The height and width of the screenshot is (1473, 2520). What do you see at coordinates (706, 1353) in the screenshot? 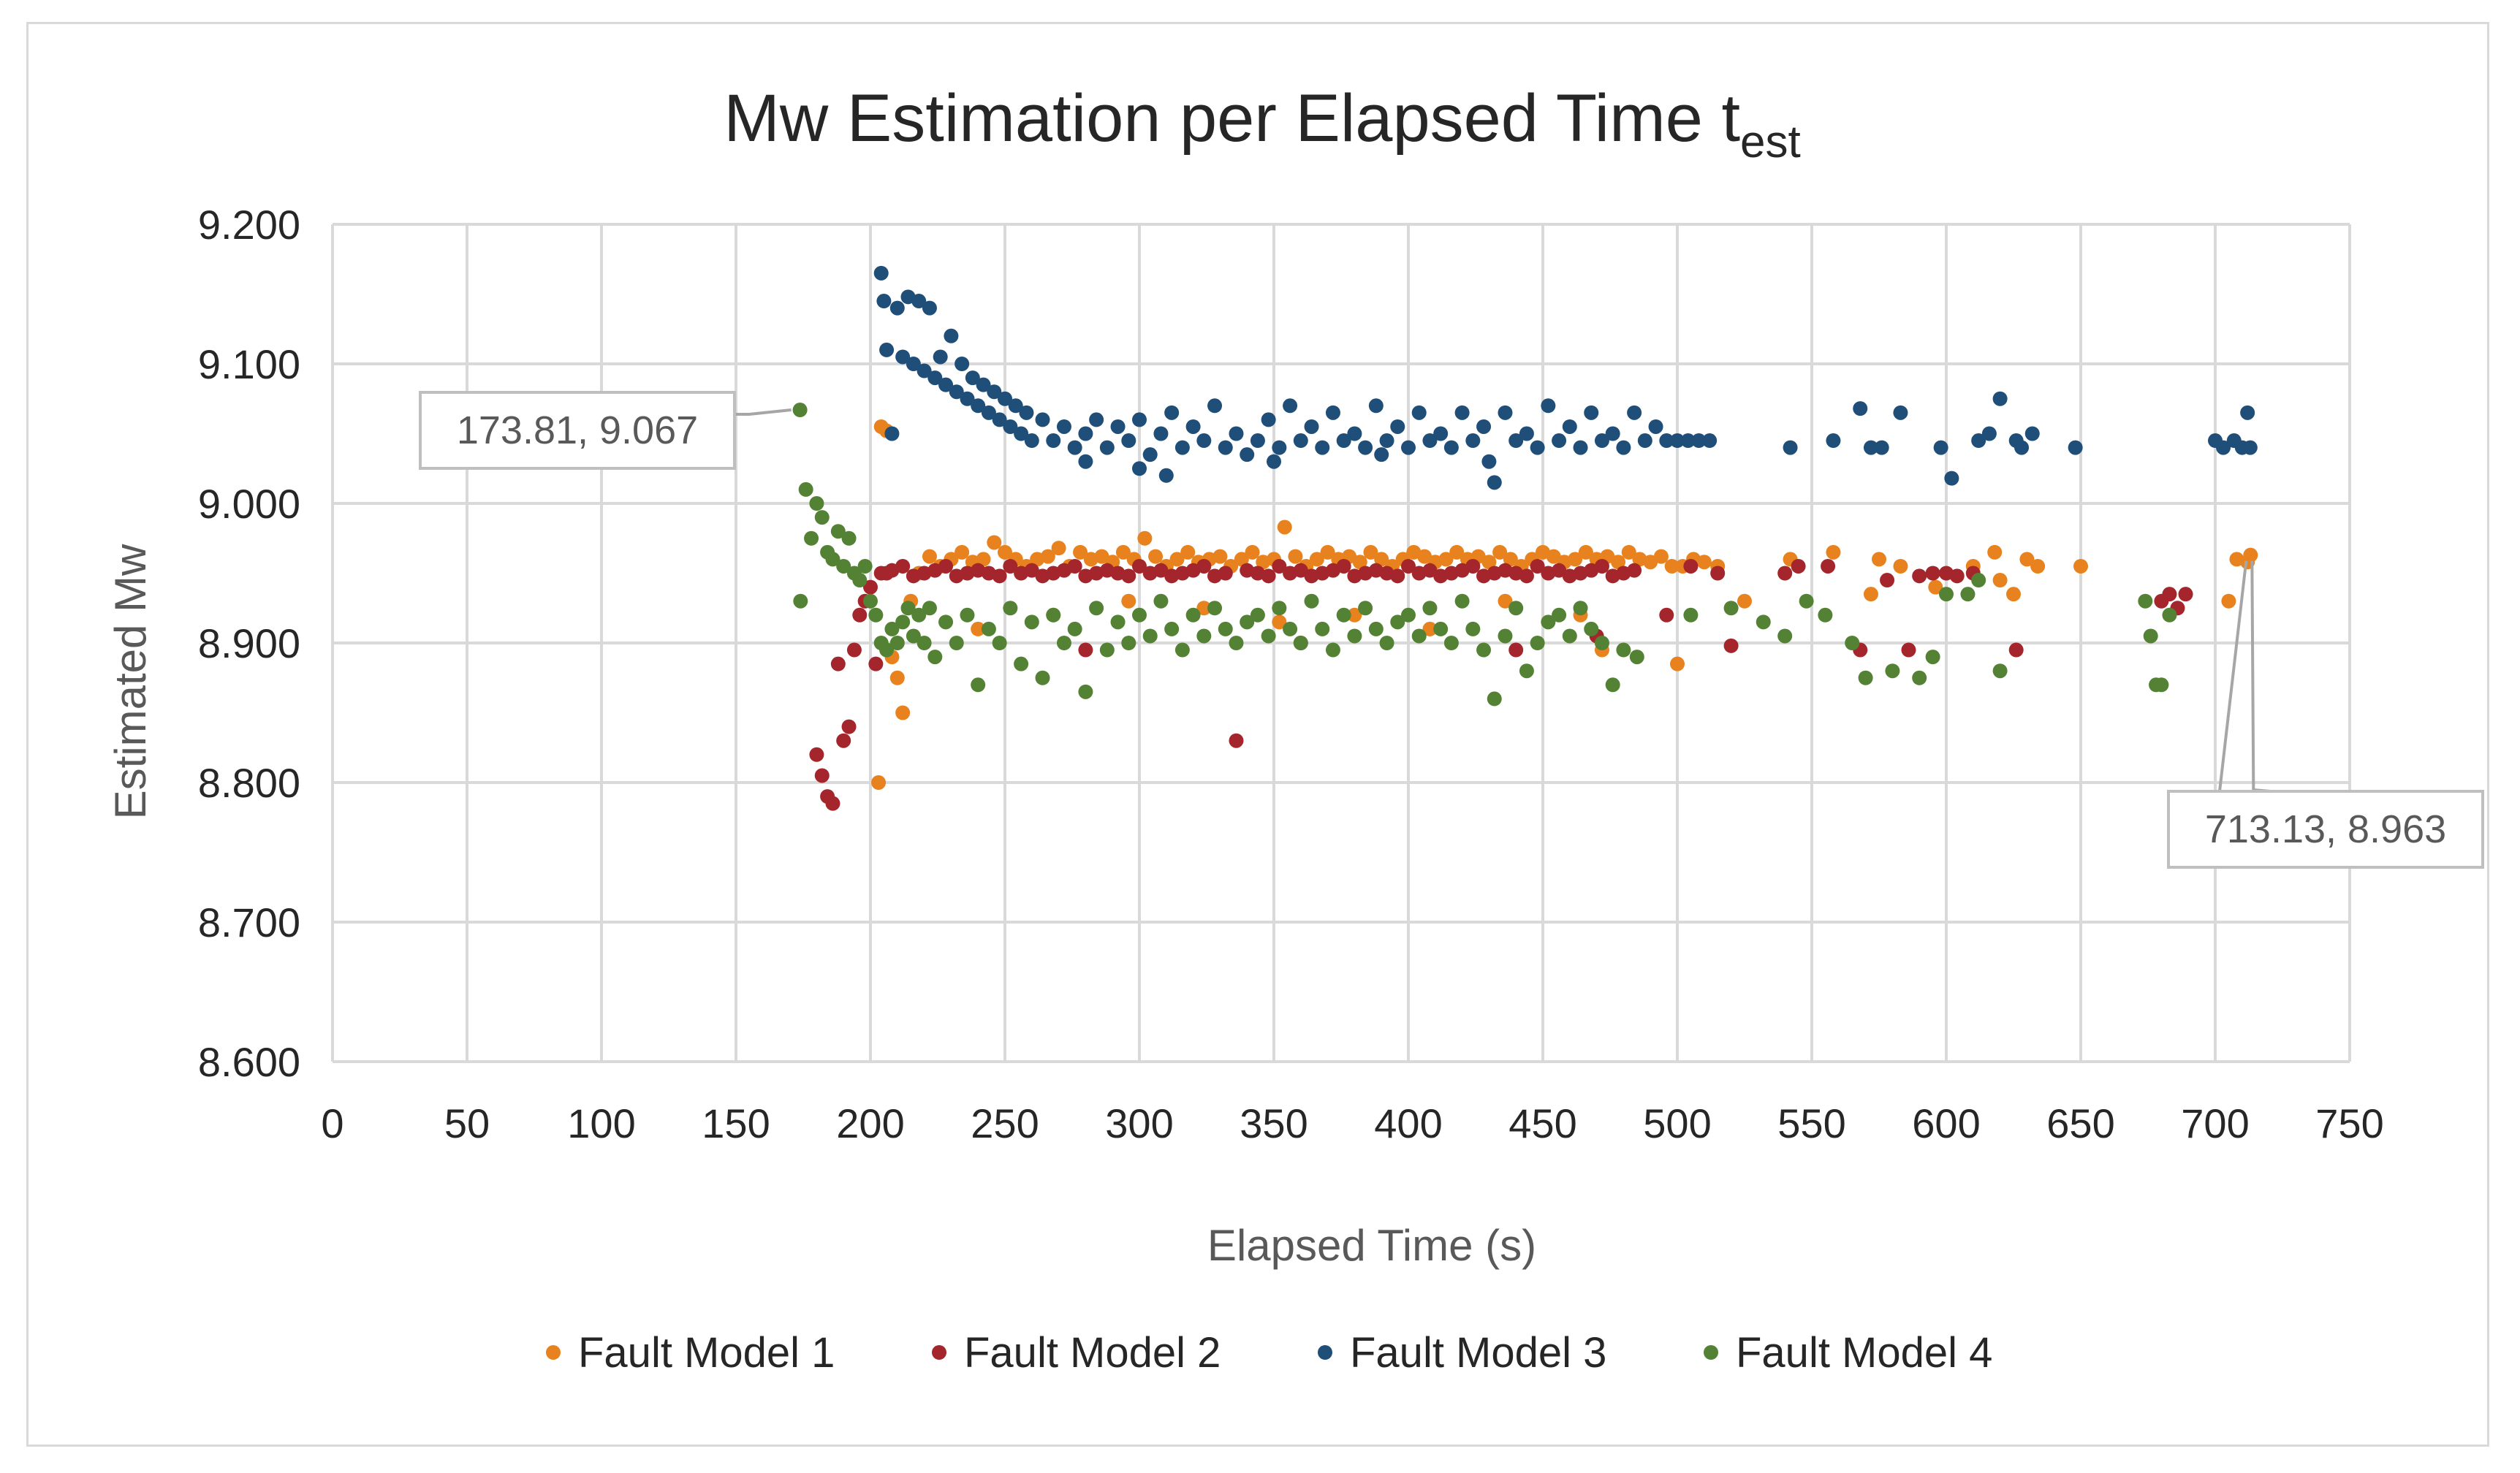
I see `legend-label: Fault Model 1` at bounding box center [706, 1353].